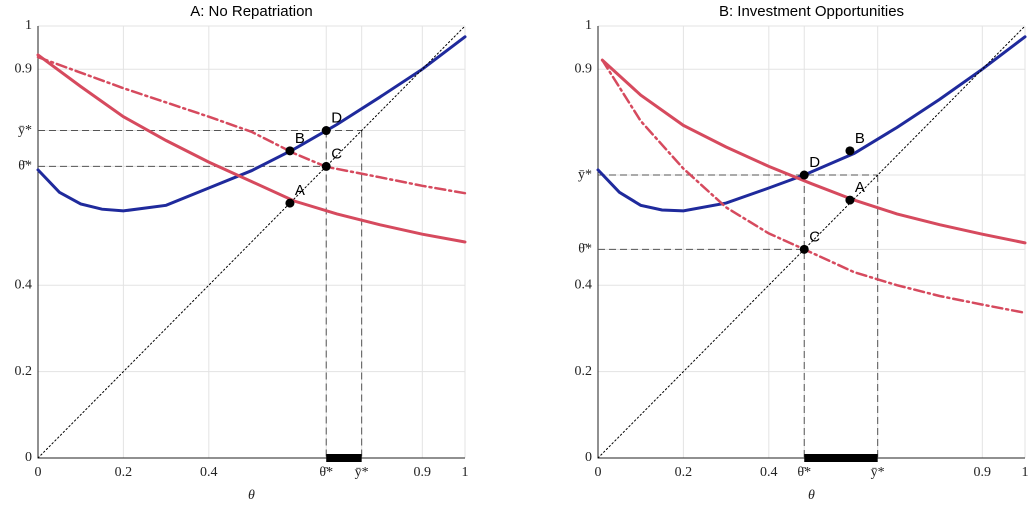 The width and height of the screenshot is (1033, 508). What do you see at coordinates (251, 11) in the screenshot?
I see `chart-title: A: No Repatriation` at bounding box center [251, 11].